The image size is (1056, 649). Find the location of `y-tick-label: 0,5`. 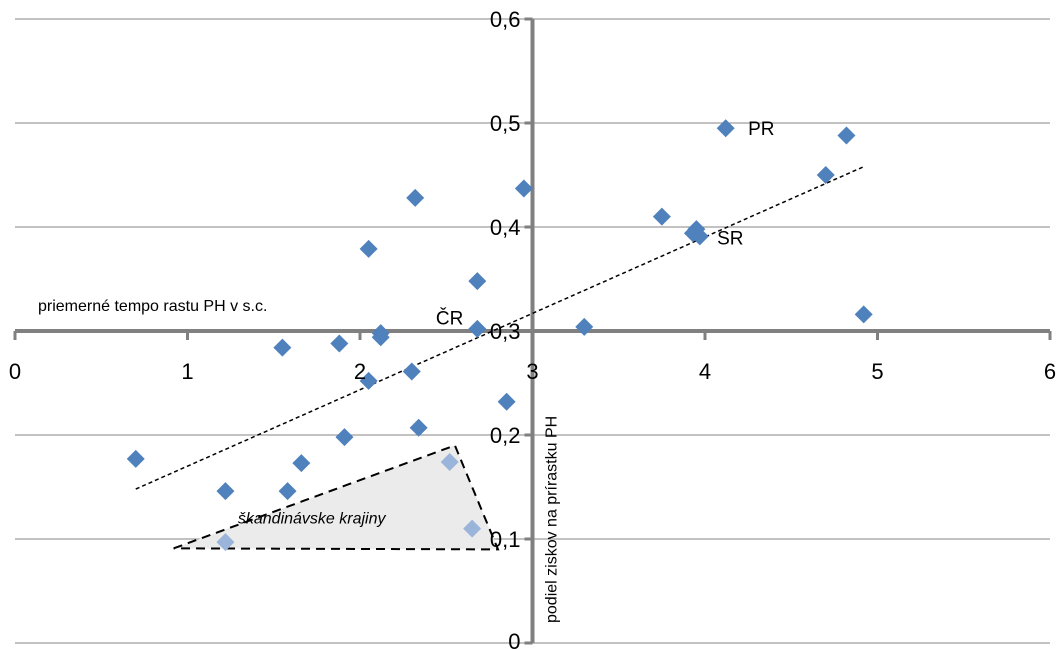

y-tick-label: 0,5 is located at coordinates (505, 123).